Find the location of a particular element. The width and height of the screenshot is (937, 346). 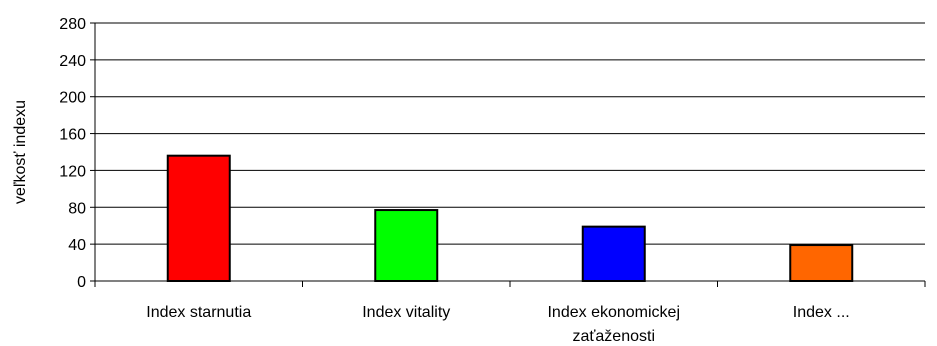

x-category-label: Index ekonomickej is located at coordinates (613, 312).